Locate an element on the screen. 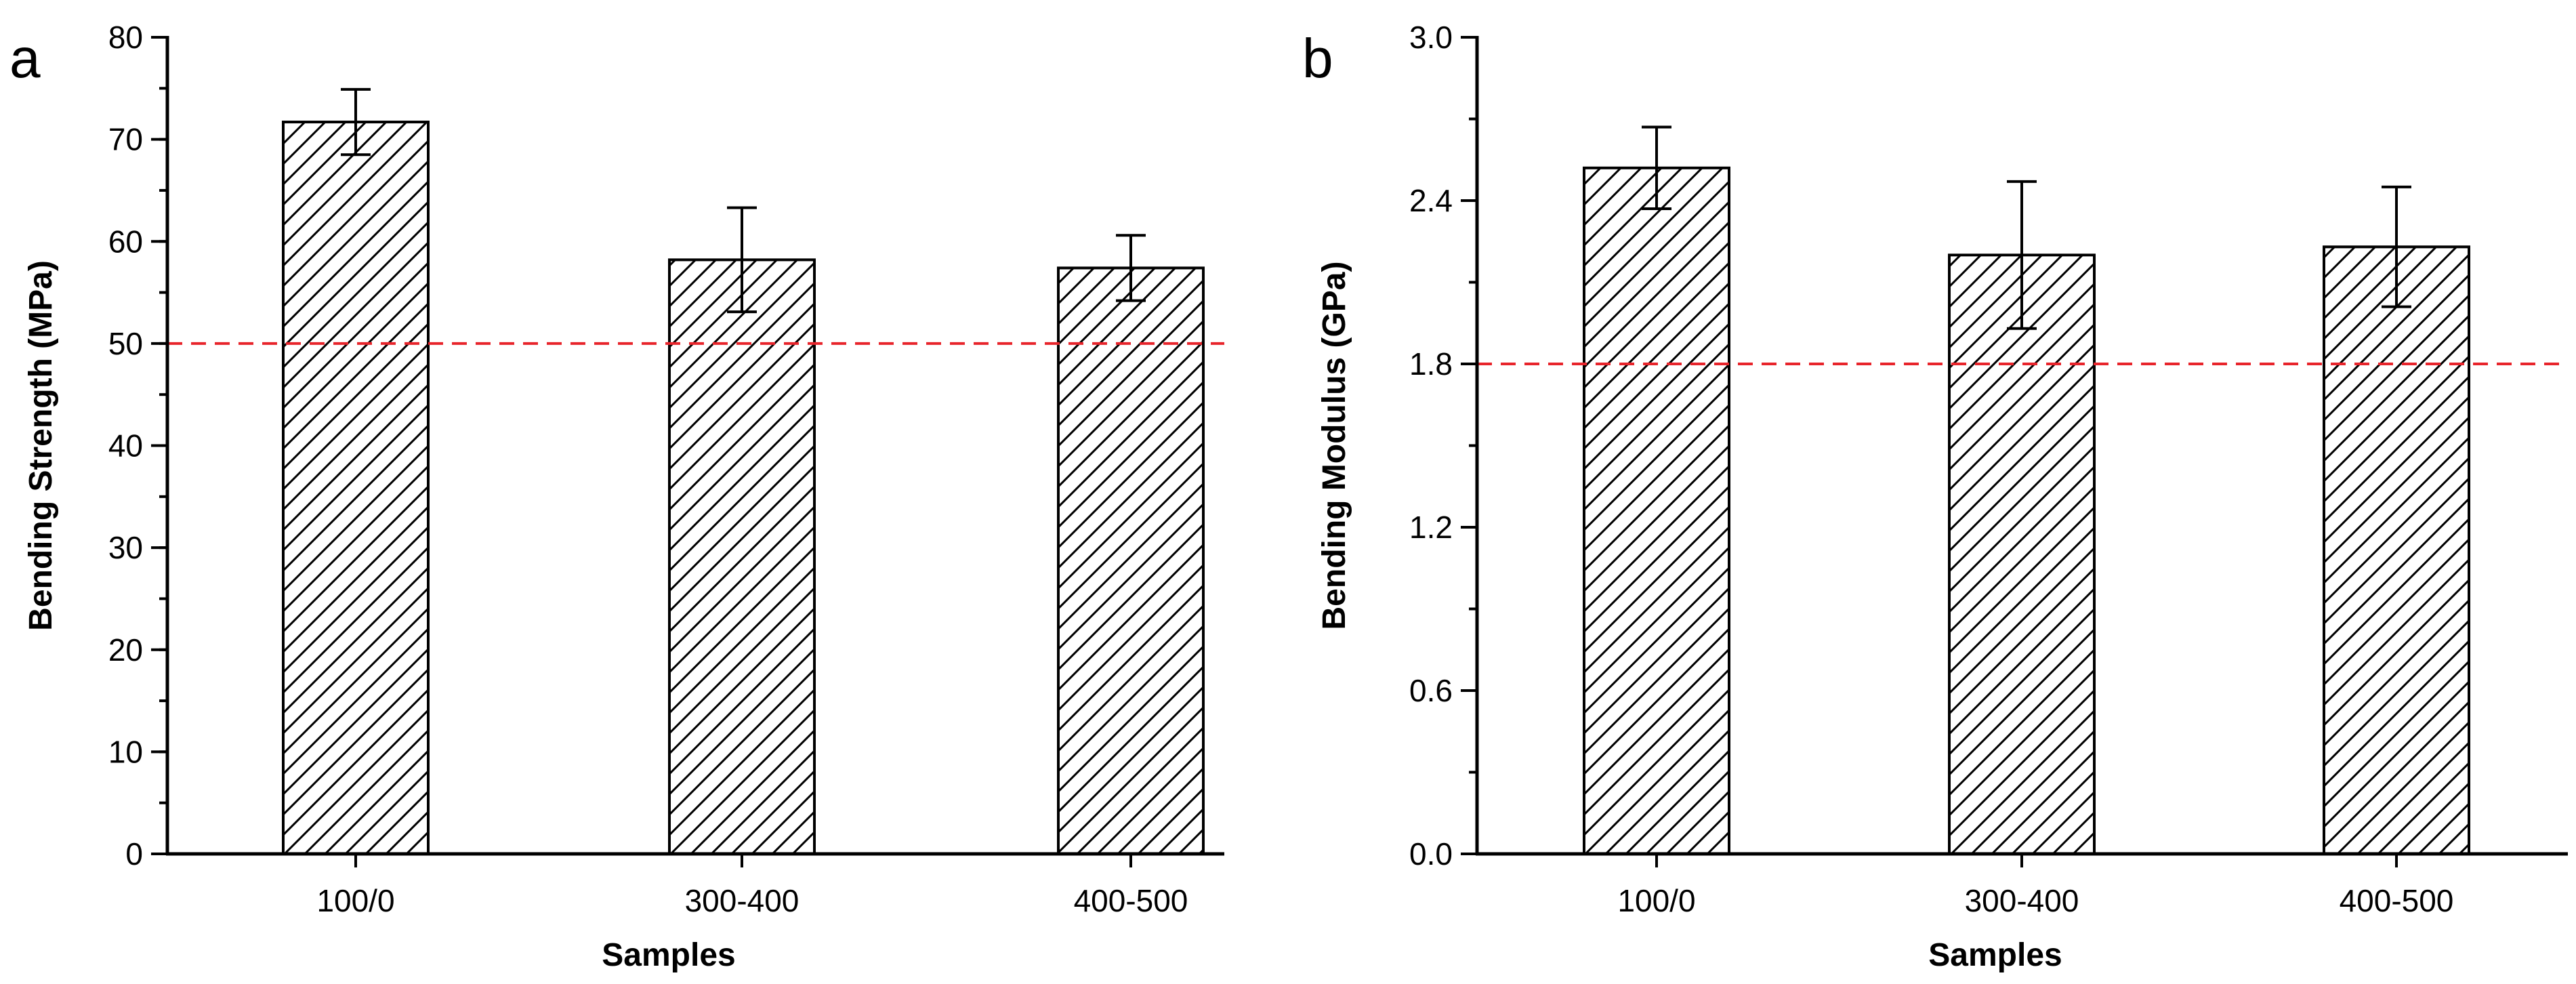 Image resolution: width=2576 pixels, height=984 pixels. y-tick-label: 1.2 is located at coordinates (1431, 527).